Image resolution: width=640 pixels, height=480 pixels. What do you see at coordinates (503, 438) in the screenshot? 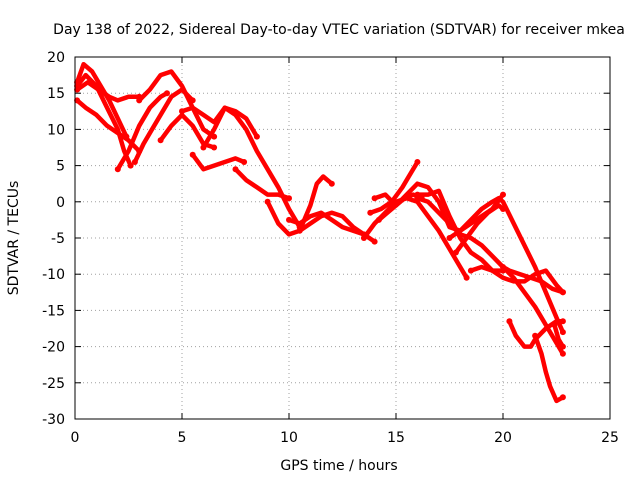
I see `x-tick-label: 20` at bounding box center [503, 438].